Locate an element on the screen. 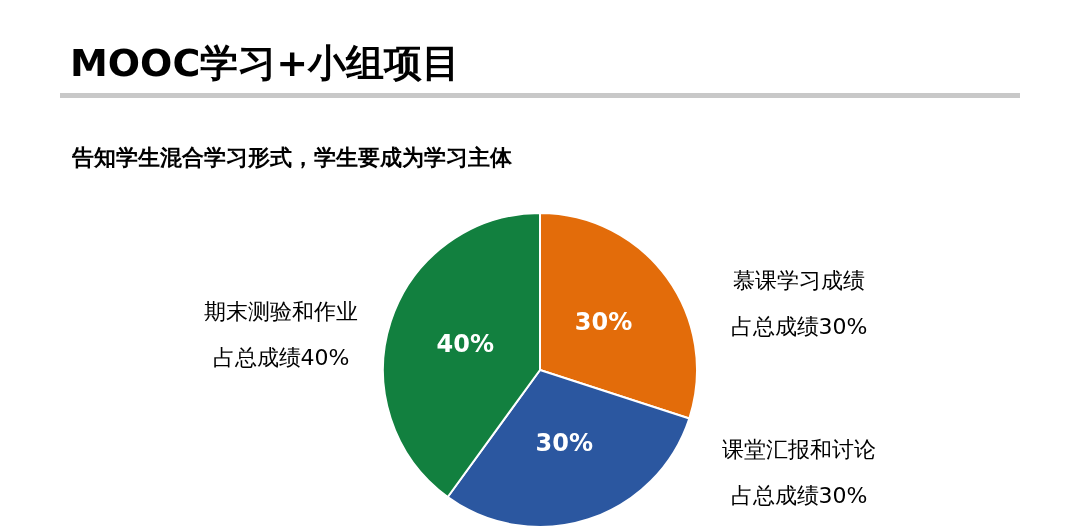 The width and height of the screenshot is (1080, 532). chart-subtitle: 告知学生混合学习形式，学生要成为学习主体 is located at coordinates (292, 158).